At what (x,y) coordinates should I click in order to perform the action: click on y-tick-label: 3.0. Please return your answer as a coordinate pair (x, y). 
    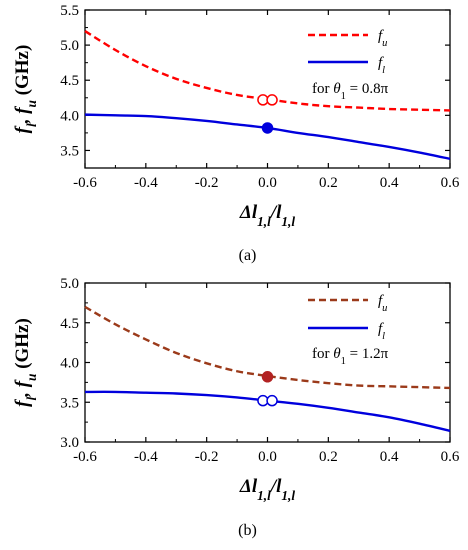
    Looking at the image, I should click on (69, 443).